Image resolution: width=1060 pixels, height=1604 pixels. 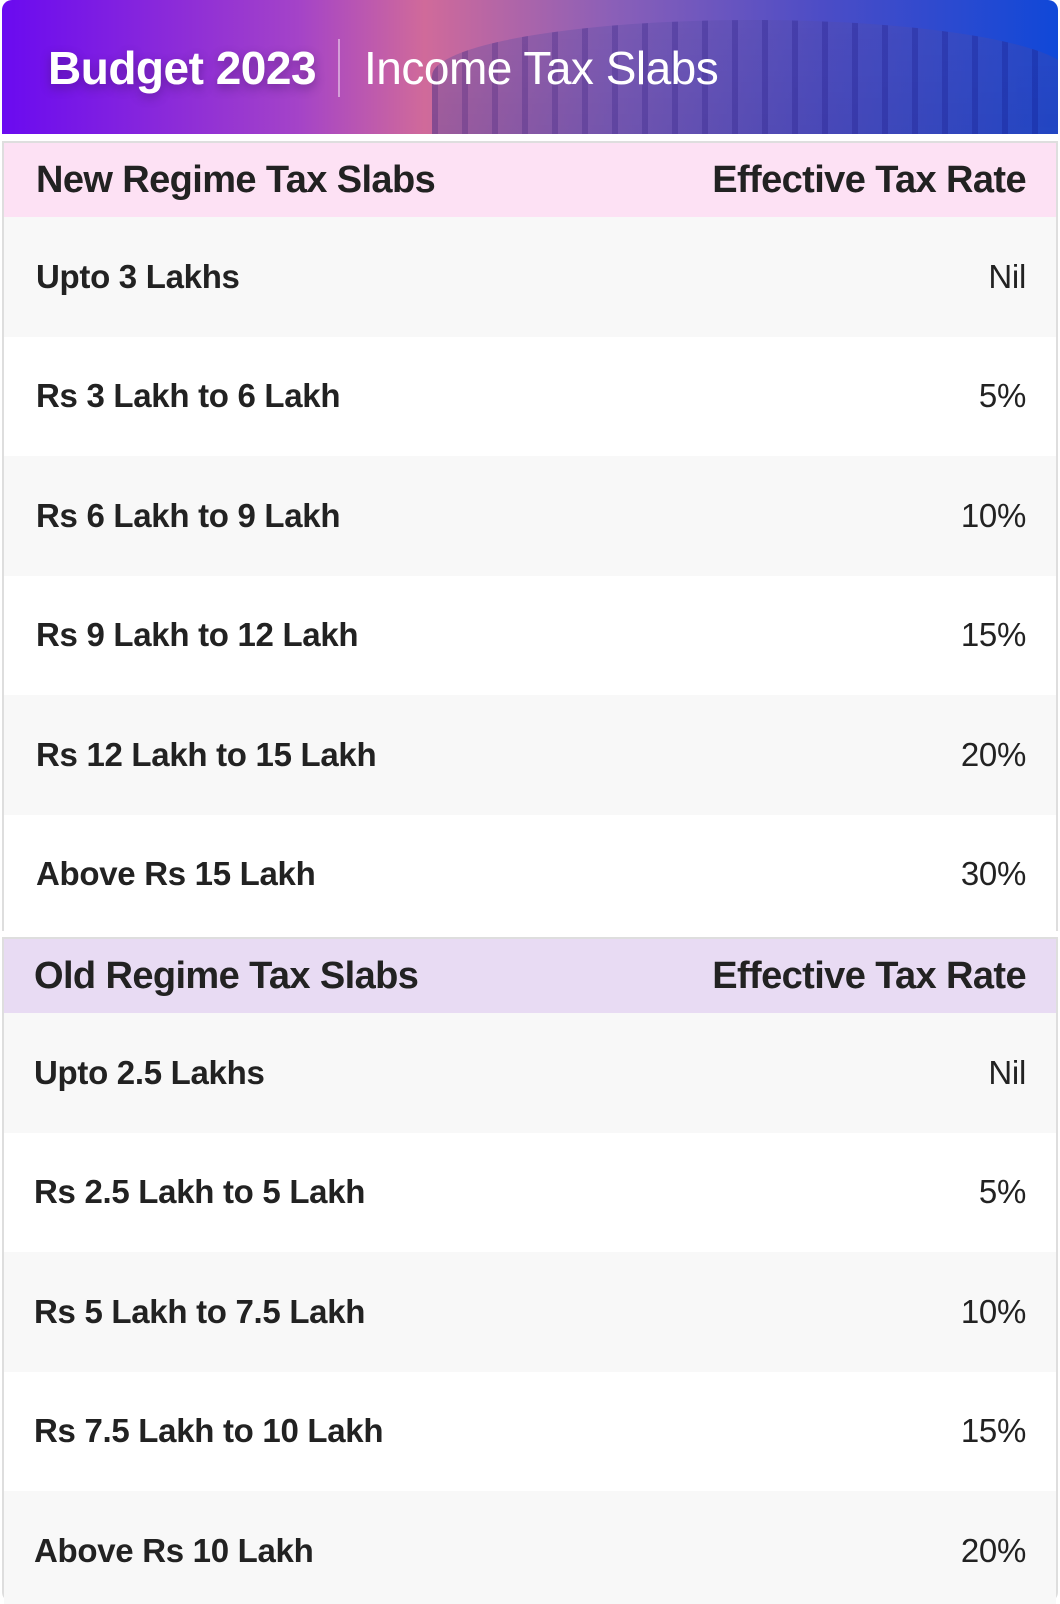 What do you see at coordinates (530, 1192) in the screenshot?
I see `table-row: Rs 2.5 Lakh to 5 Lakh 5%` at bounding box center [530, 1192].